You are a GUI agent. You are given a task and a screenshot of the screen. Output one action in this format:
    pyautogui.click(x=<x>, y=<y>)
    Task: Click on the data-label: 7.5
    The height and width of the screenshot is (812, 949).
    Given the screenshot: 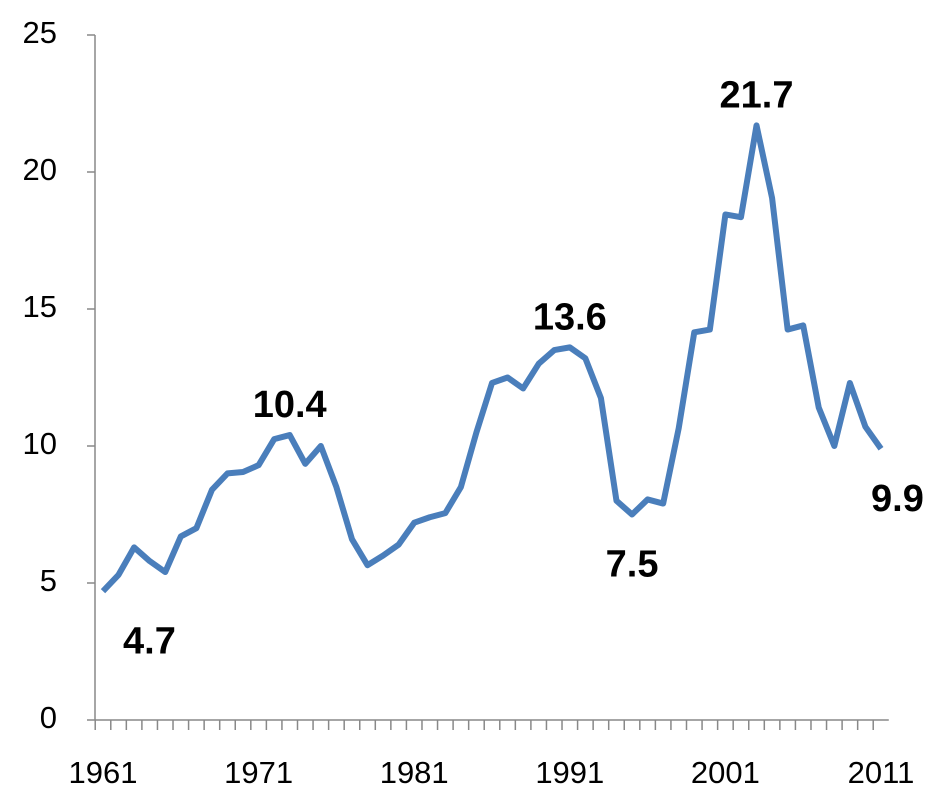 What is the action you would take?
    pyautogui.click(x=632, y=565)
    